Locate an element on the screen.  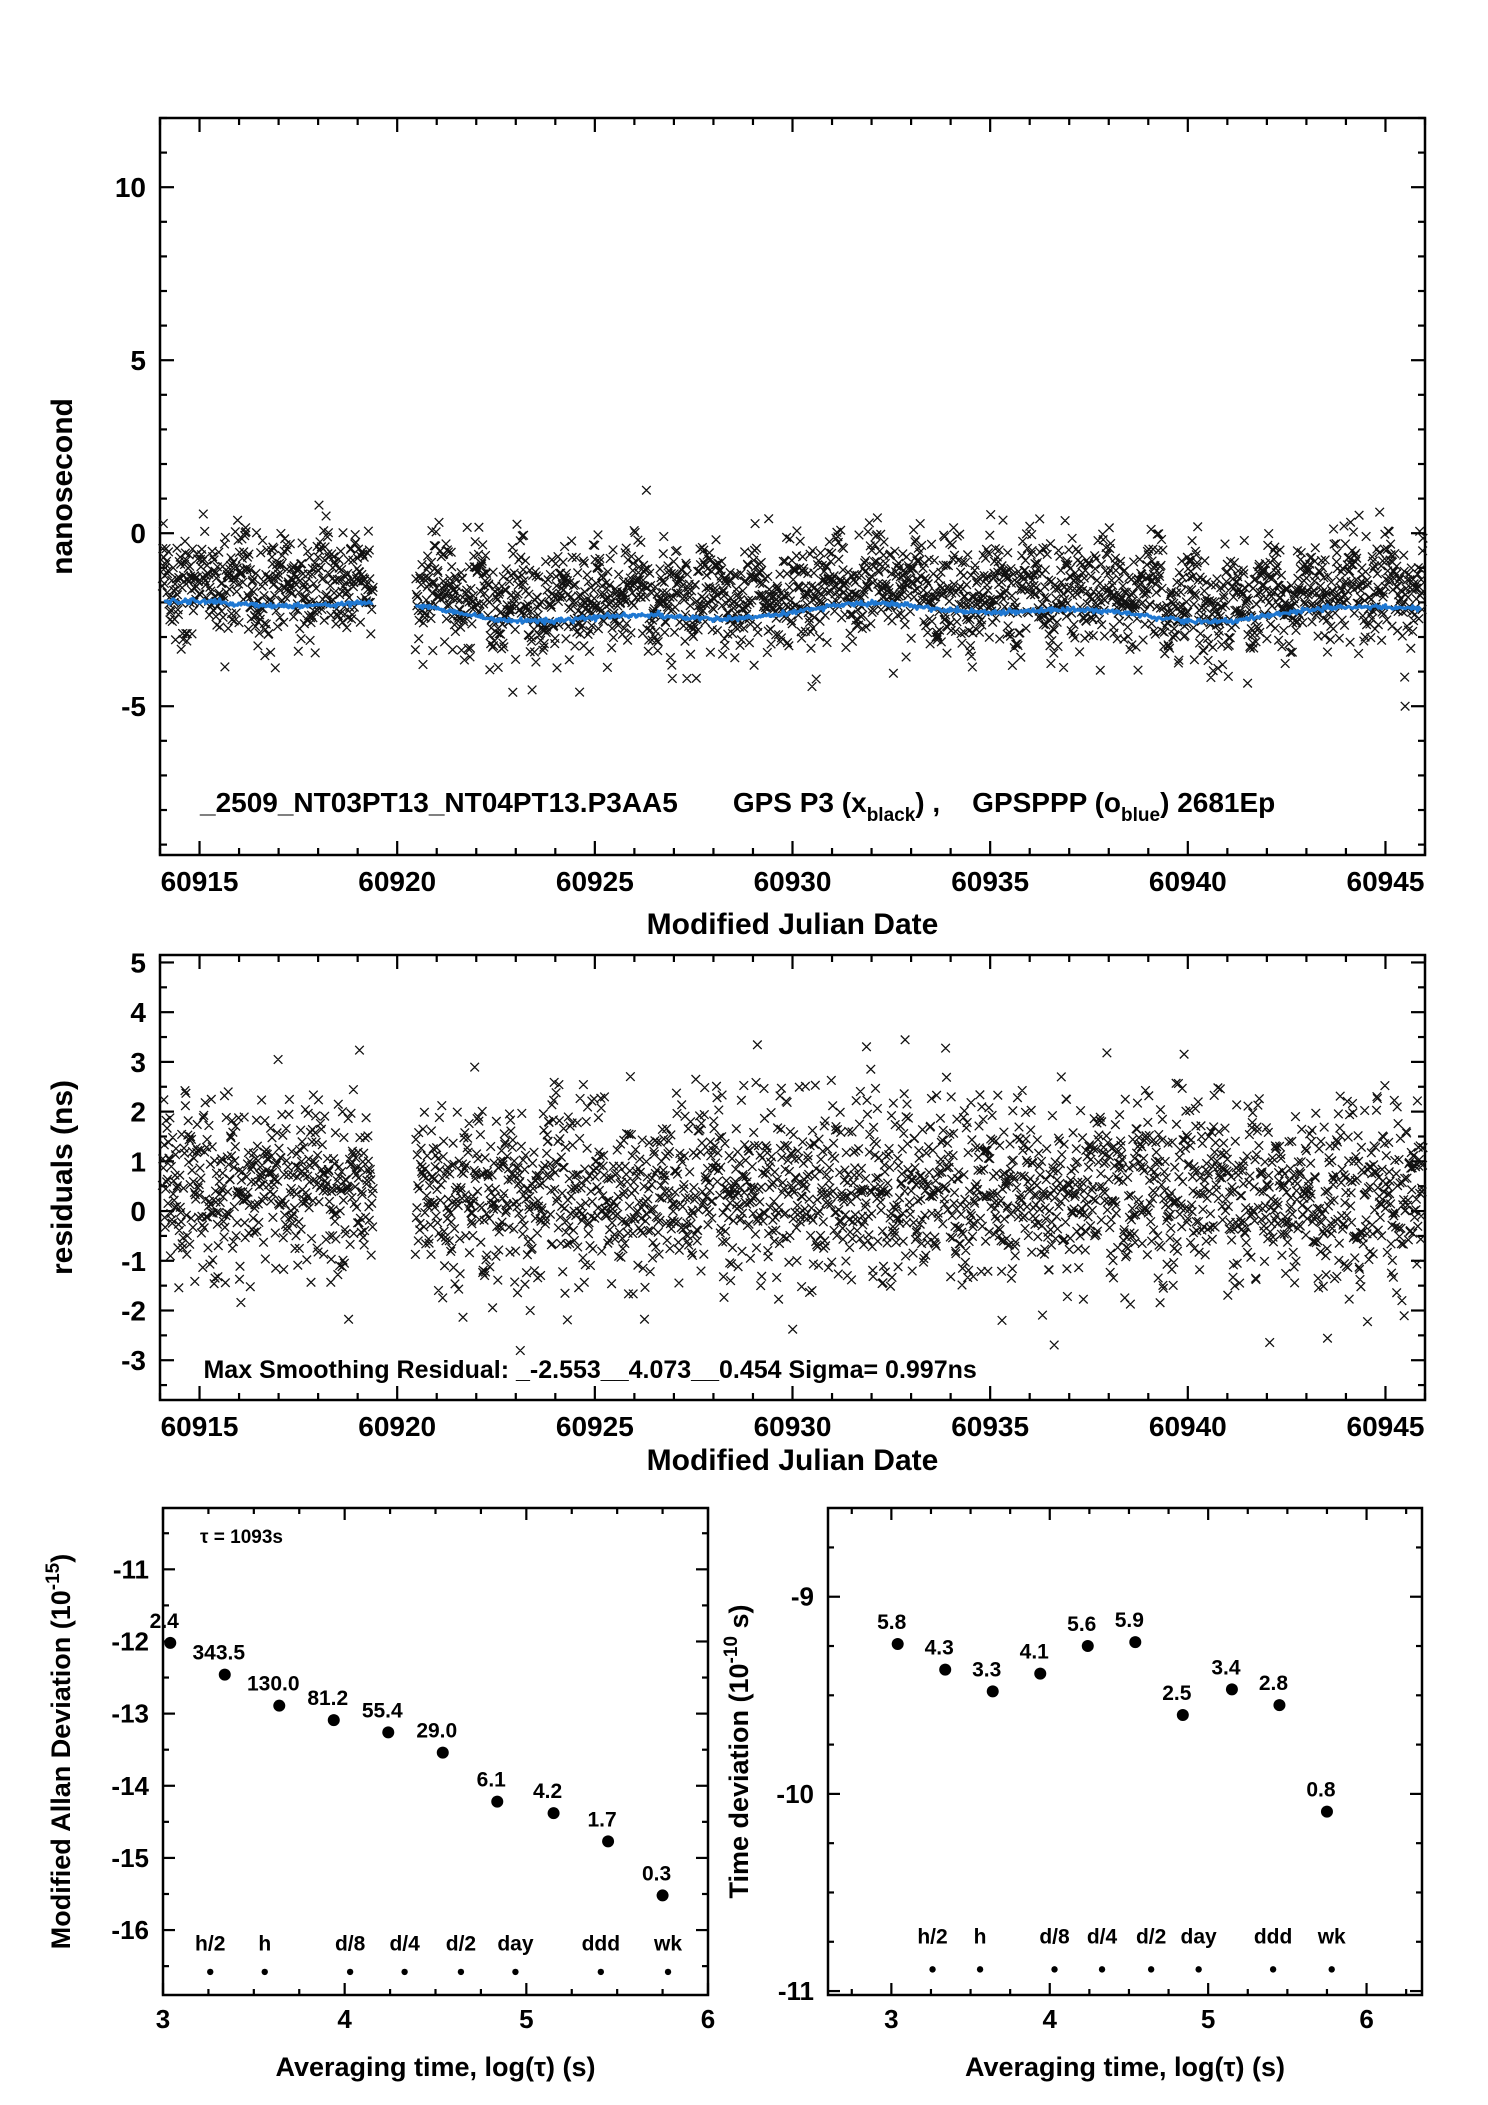
legend-black-subscript: black is located at coordinates (891, 815).